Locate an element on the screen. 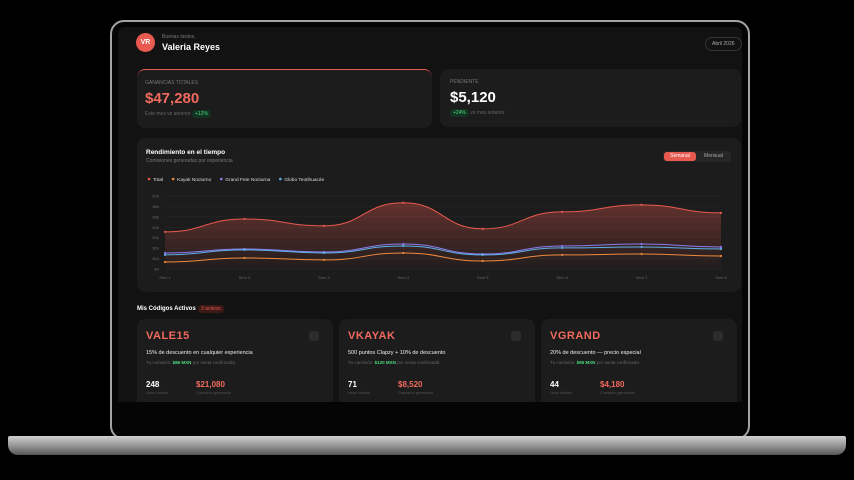 This screenshot has height=480, width=854. x-tick-label: Sem 2 is located at coordinates (245, 277).